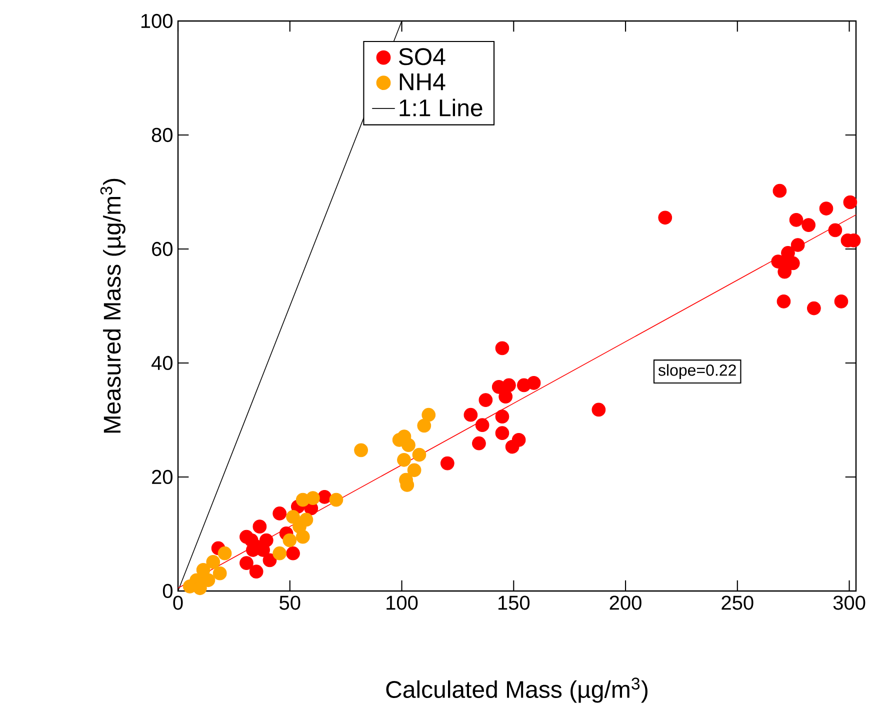 The image size is (893, 724). Describe the element at coordinates (849, 603) in the screenshot. I see `x-tick-label: 300` at that location.